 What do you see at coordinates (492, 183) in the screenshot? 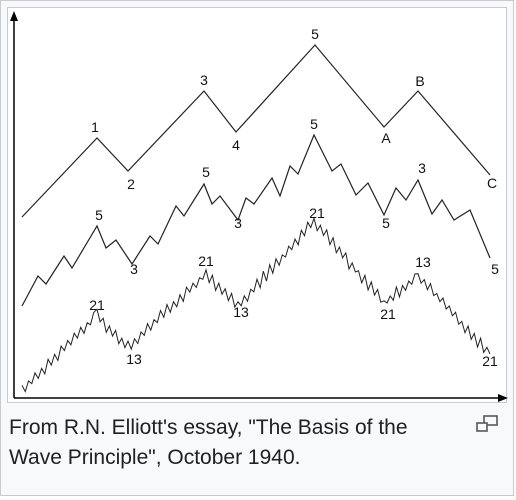
I see `primary-label: C` at bounding box center [492, 183].